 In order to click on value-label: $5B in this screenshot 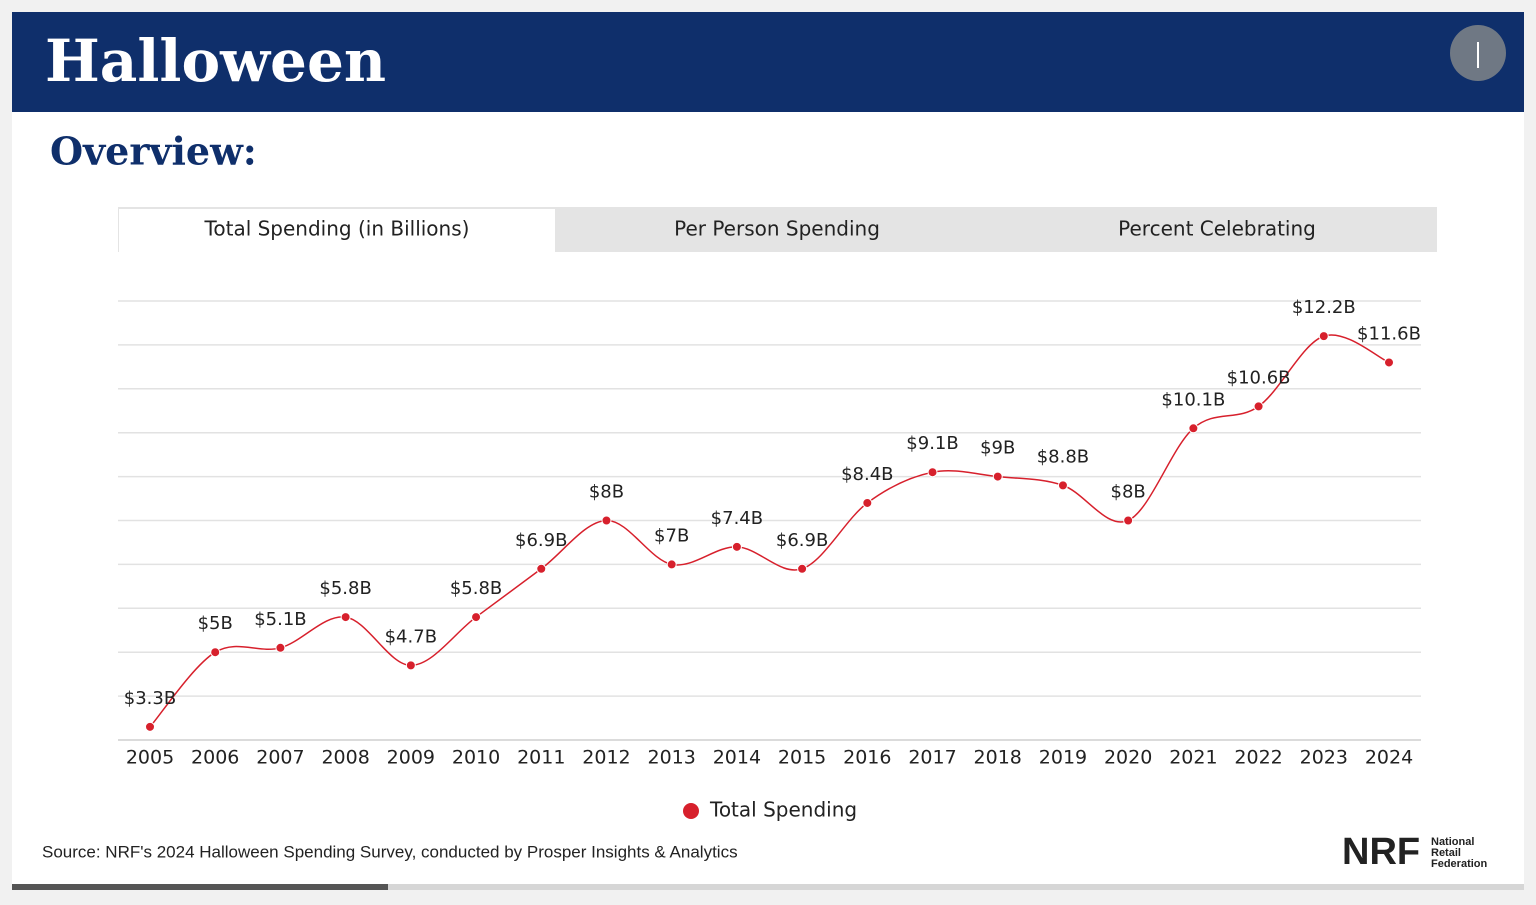, I will do `click(215, 623)`.